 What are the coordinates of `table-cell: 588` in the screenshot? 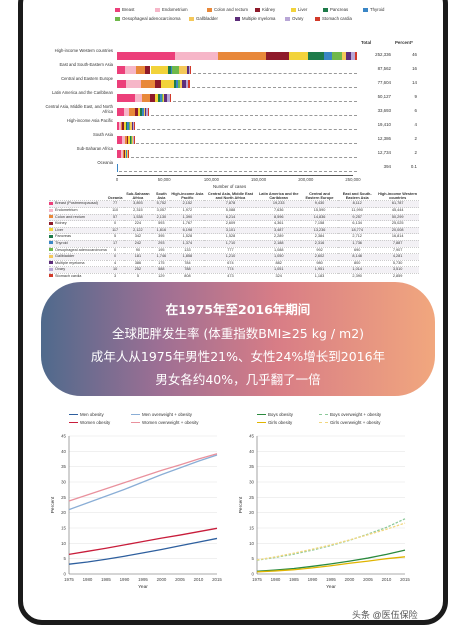 It's located at (161, 270).